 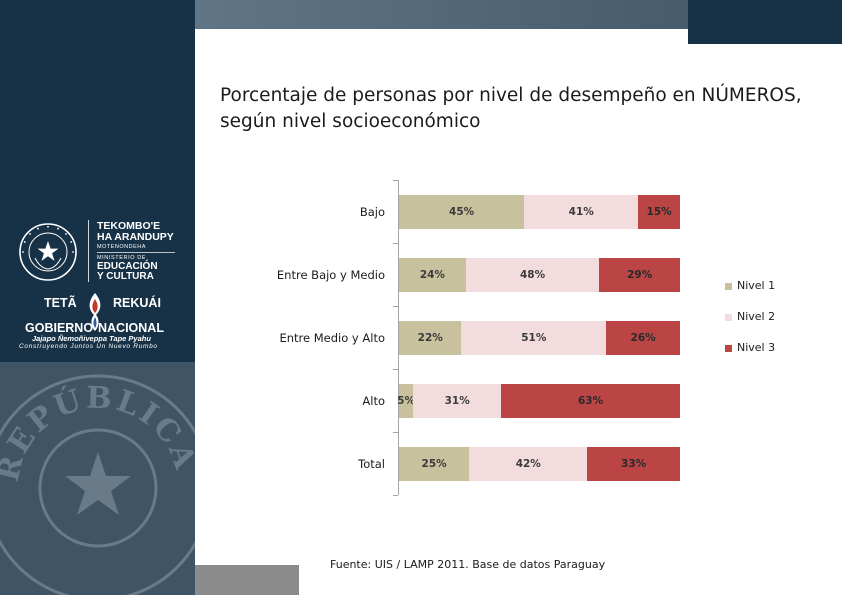 What do you see at coordinates (371, 463) in the screenshot?
I see `category-label: Total` at bounding box center [371, 463].